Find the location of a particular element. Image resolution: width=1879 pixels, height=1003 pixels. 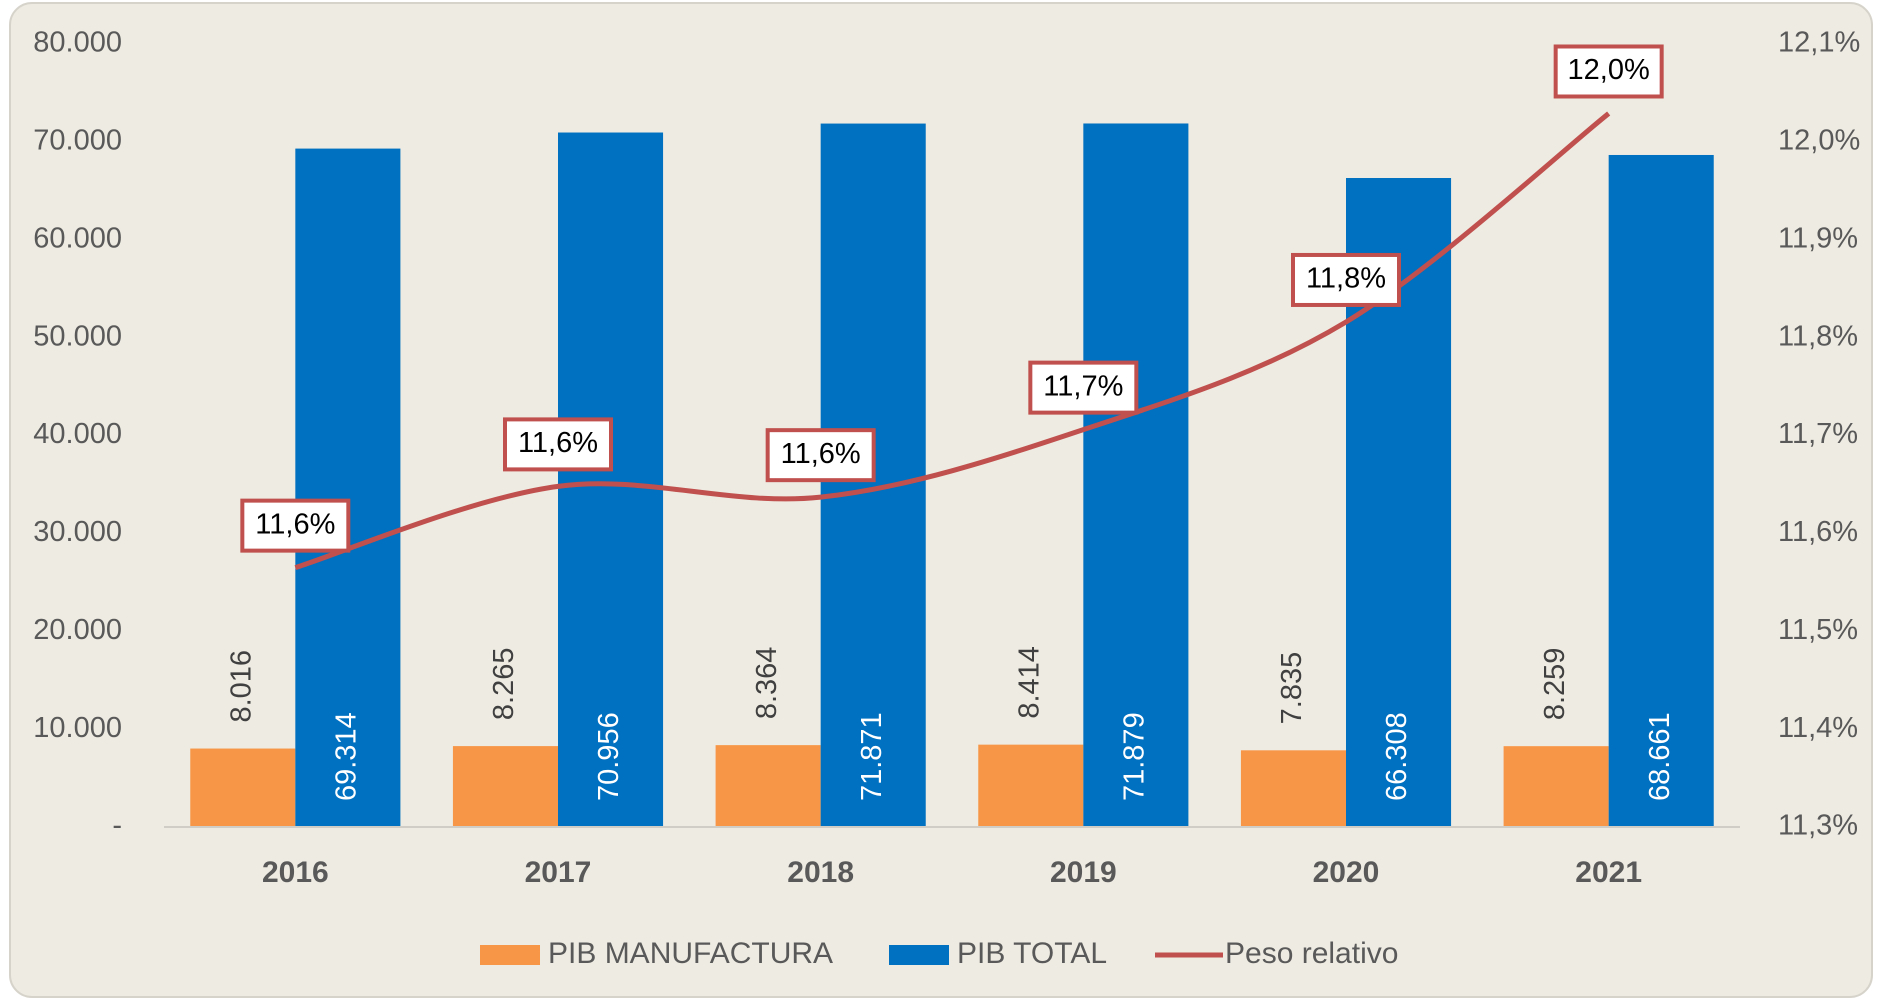

y2-tick-label: 11,5% is located at coordinates (1818, 630).